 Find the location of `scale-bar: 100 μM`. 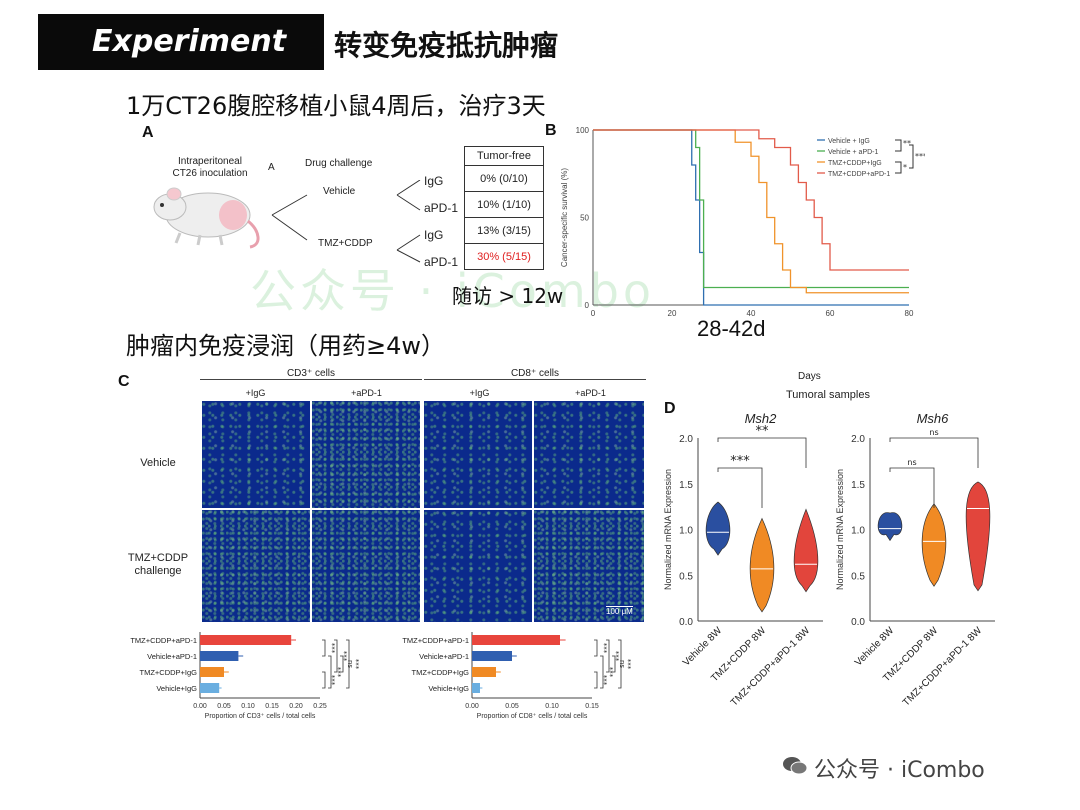

scale-bar: 100 μM is located at coordinates (619, 611).